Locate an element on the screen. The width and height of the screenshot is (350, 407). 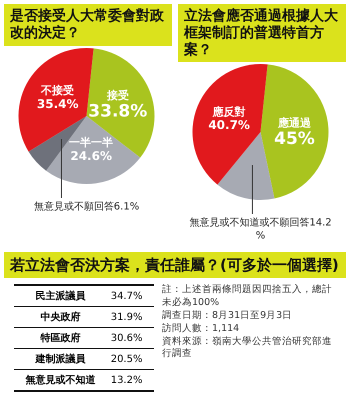
slice-label: 一半一半 is located at coordinates (91, 142).